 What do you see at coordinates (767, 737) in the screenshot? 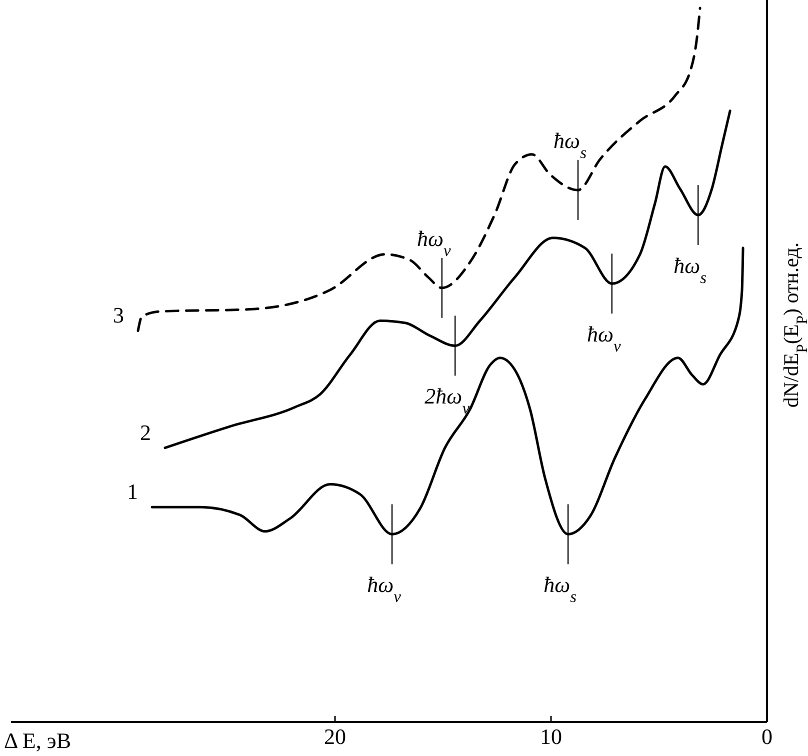
I see `x-tick-label: 0` at bounding box center [767, 737].